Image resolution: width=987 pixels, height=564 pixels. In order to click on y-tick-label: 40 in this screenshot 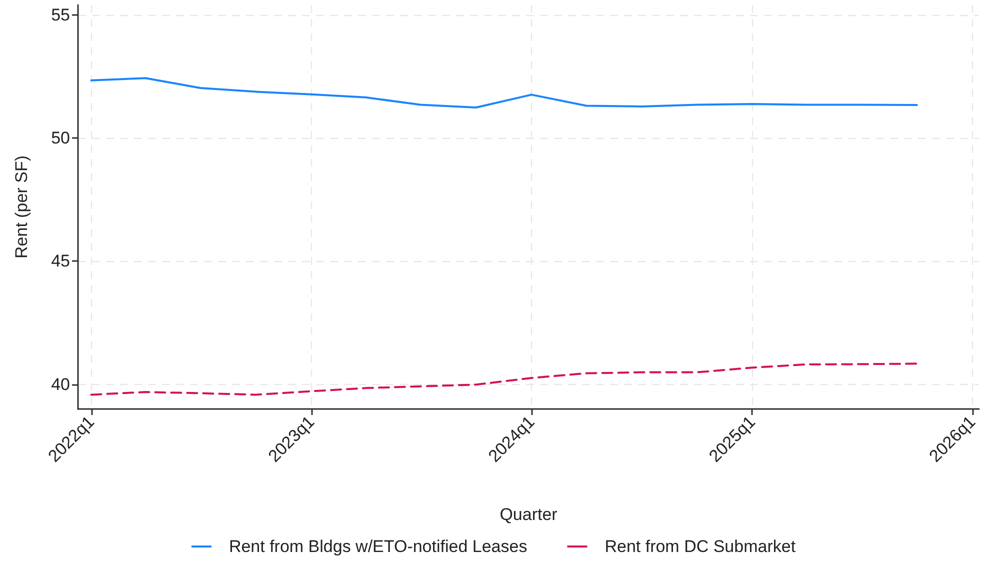, I will do `click(60, 384)`.